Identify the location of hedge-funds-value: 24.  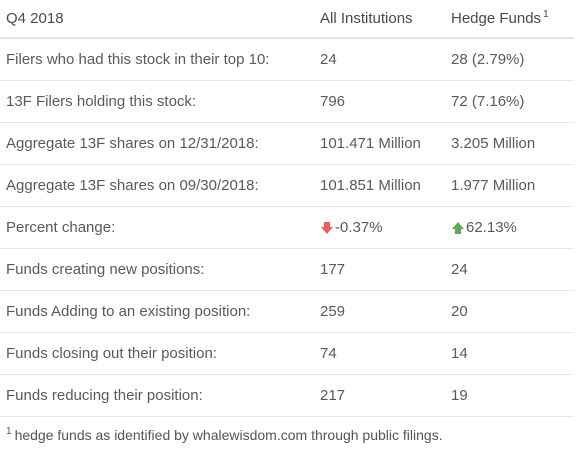
(509, 269).